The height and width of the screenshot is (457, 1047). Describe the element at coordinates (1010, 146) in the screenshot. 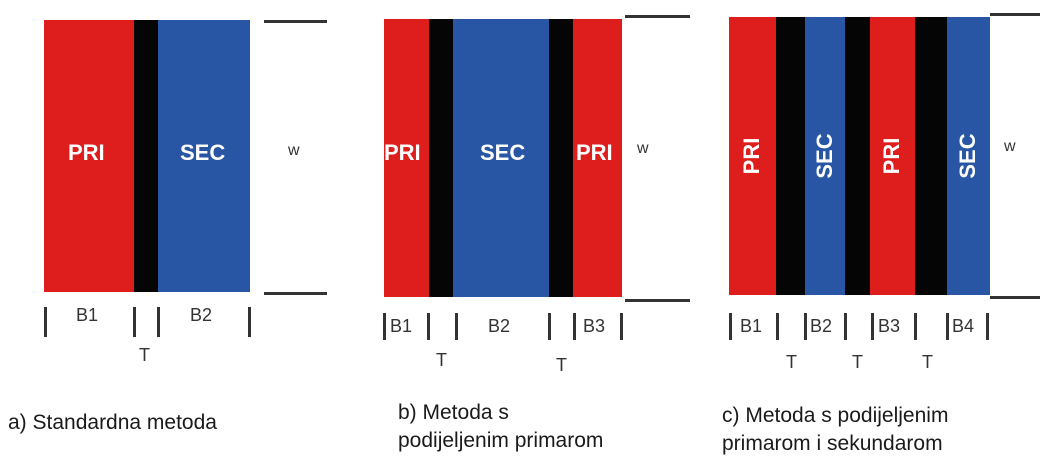

I see `panel-c-w-label: w` at that location.